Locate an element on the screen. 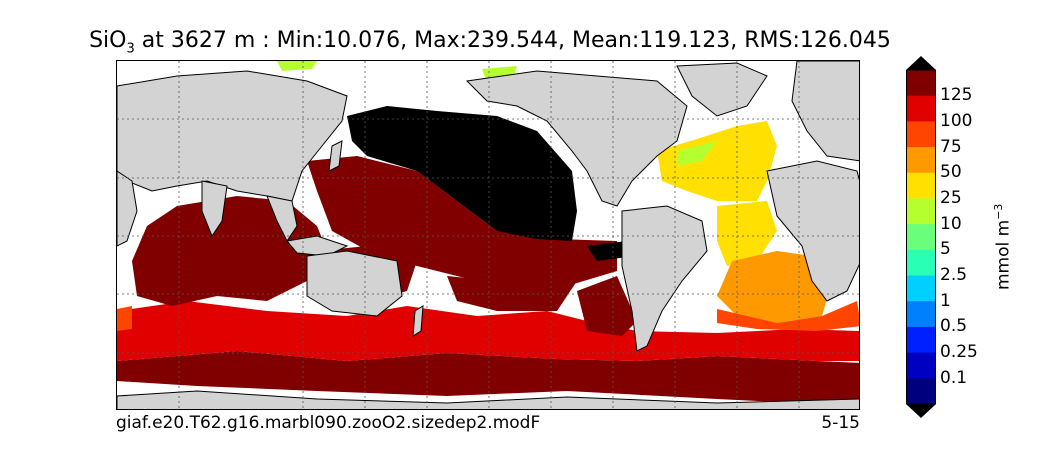  land-africa-left is located at coordinates (127, 208).